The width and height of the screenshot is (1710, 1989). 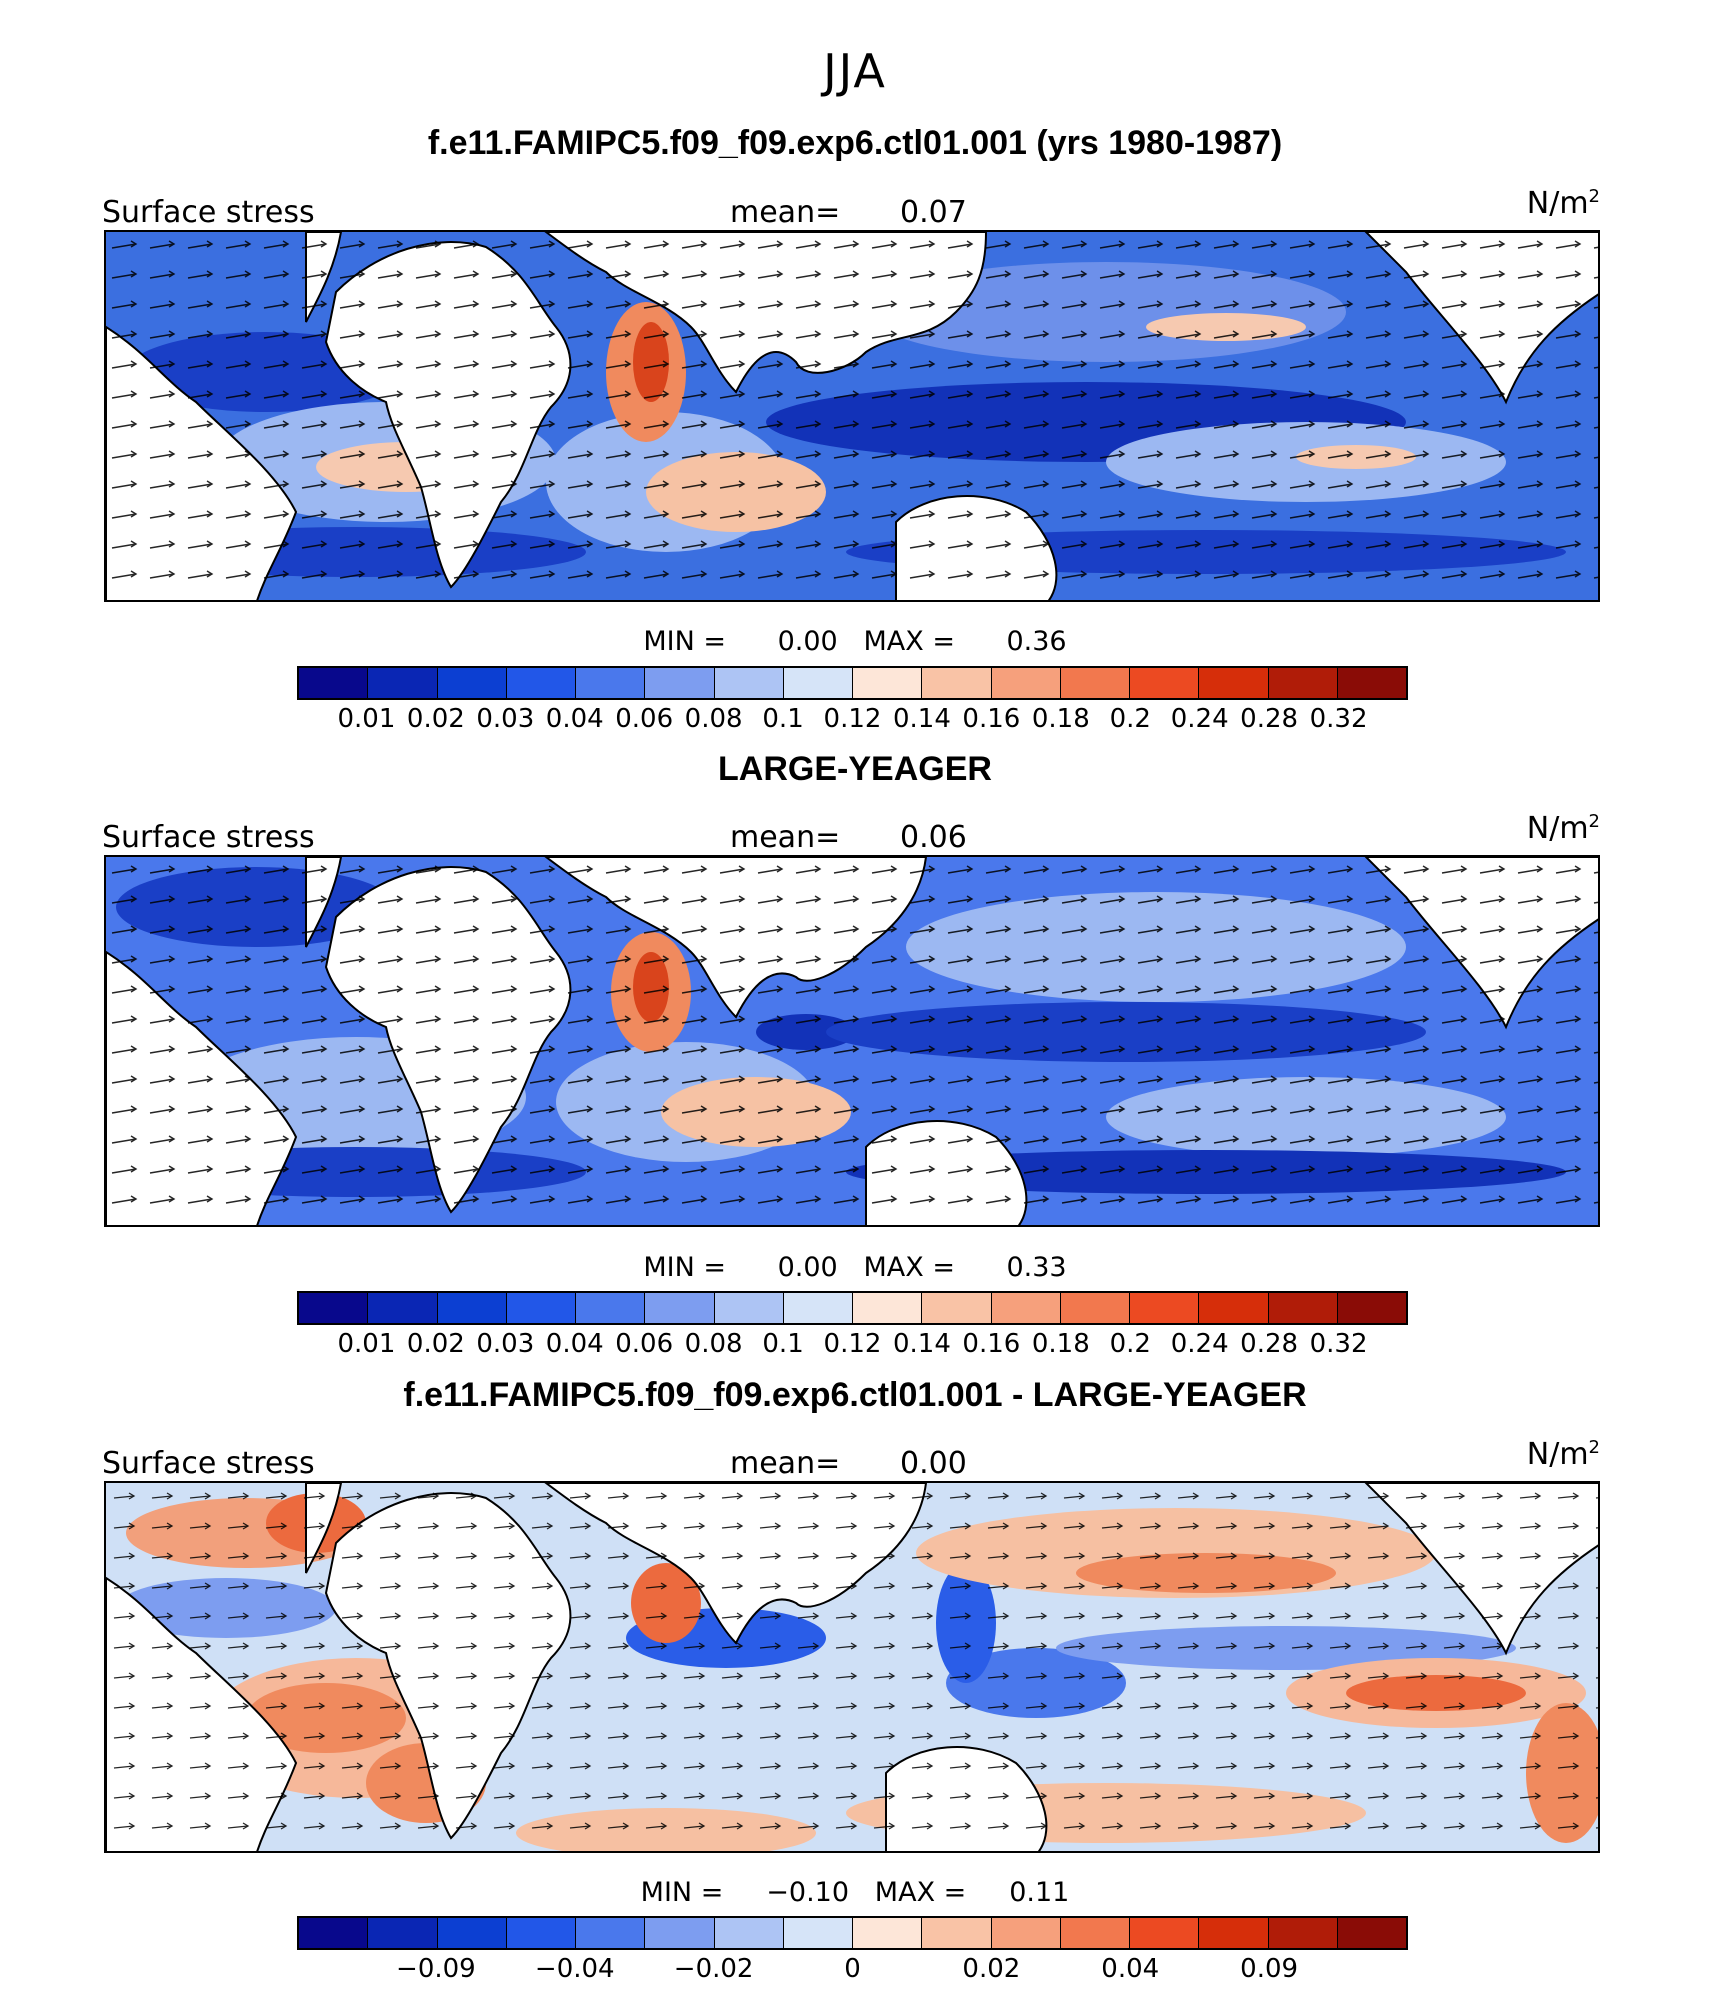 What do you see at coordinates (808, 1892) in the screenshot?
I see `panel-3-min-value: −0.10` at bounding box center [808, 1892].